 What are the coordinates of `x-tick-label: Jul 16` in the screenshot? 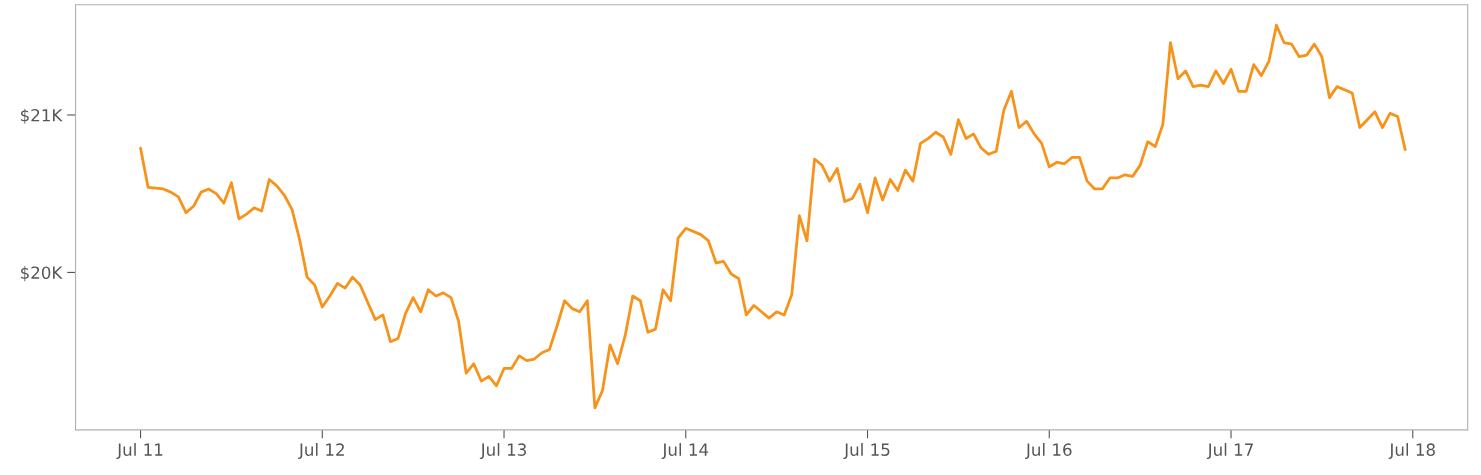 It's located at (1048, 451).